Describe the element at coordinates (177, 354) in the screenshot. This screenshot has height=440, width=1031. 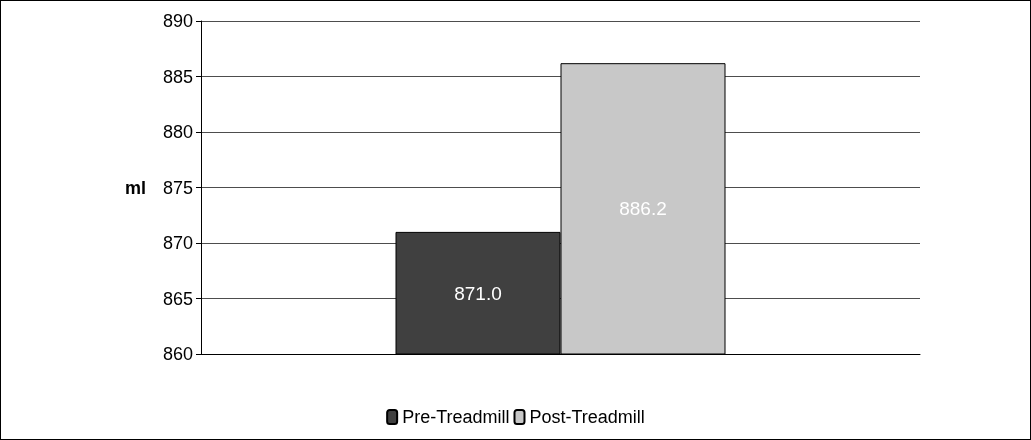
I see `y-tick-label: 860` at that location.